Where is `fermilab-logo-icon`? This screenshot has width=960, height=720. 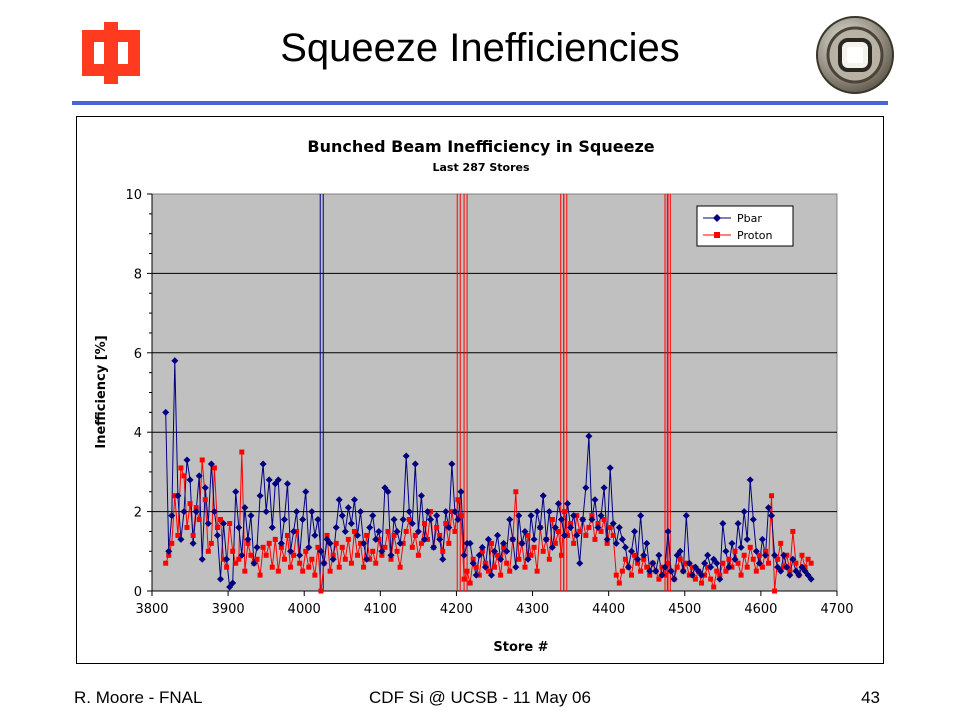 fermilab-logo-icon is located at coordinates (111, 53).